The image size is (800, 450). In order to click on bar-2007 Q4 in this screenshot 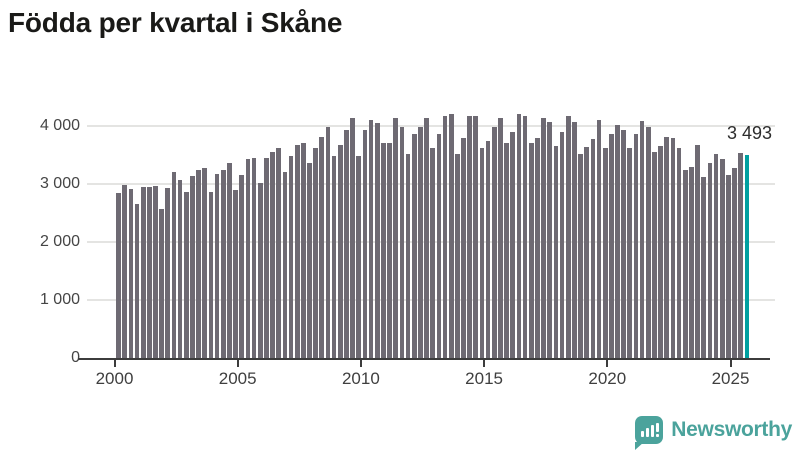, I will do `click(309, 260)`.